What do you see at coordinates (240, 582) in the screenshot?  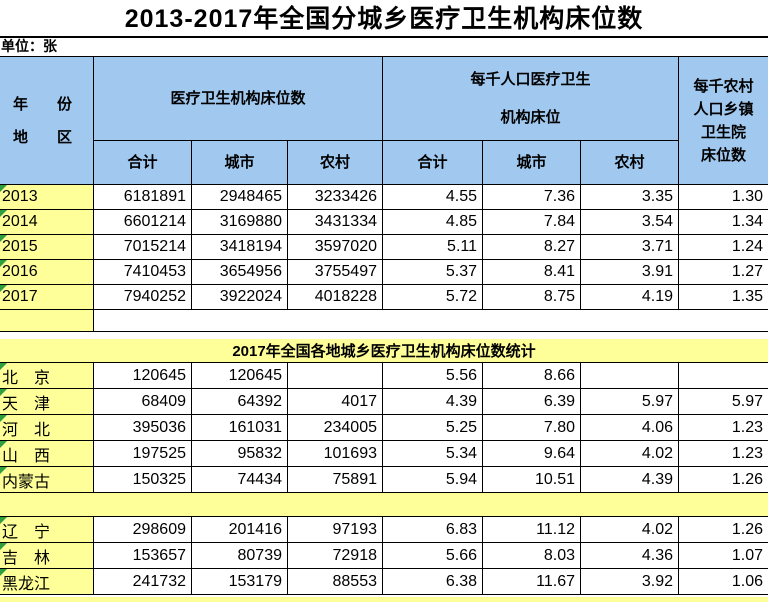 I see `cell: 153179` at bounding box center [240, 582].